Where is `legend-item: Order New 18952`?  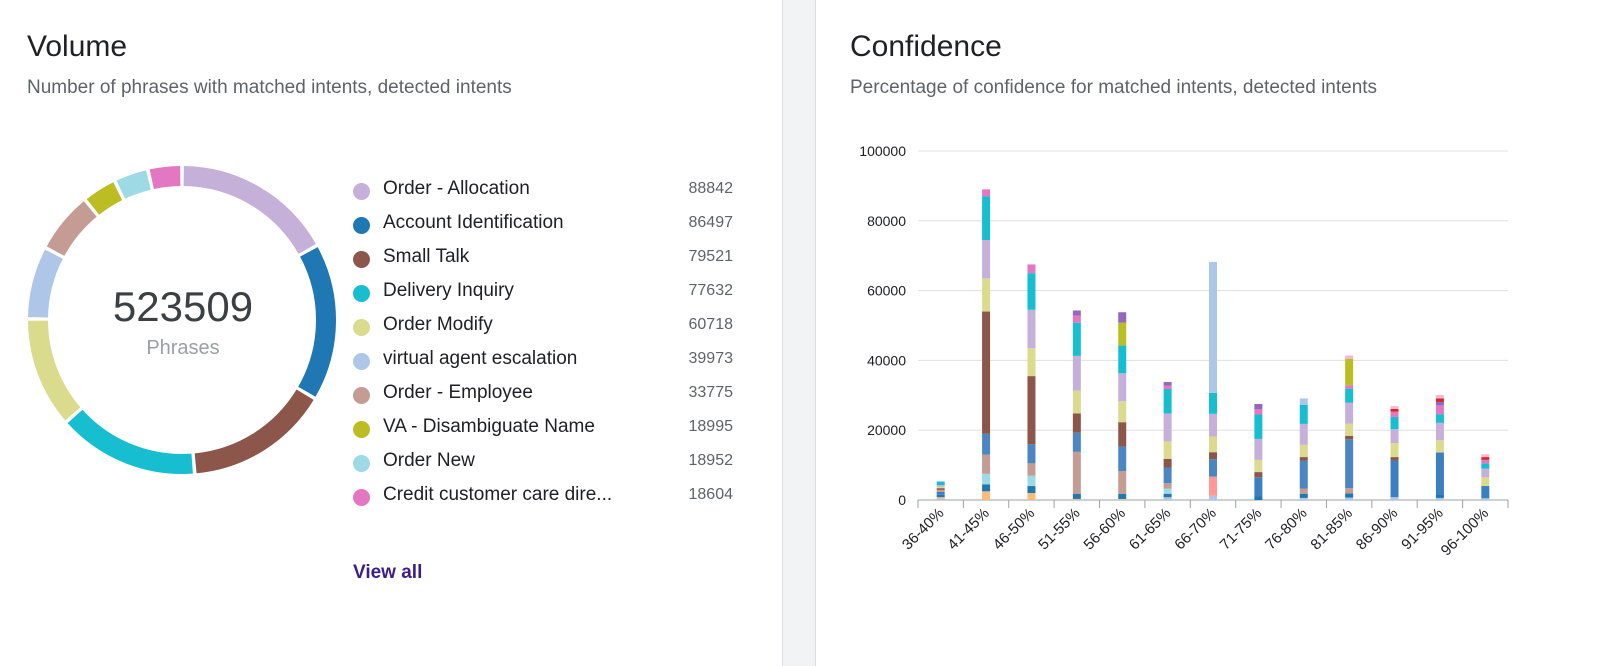
legend-item: Order New 18952 is located at coordinates (543, 467).